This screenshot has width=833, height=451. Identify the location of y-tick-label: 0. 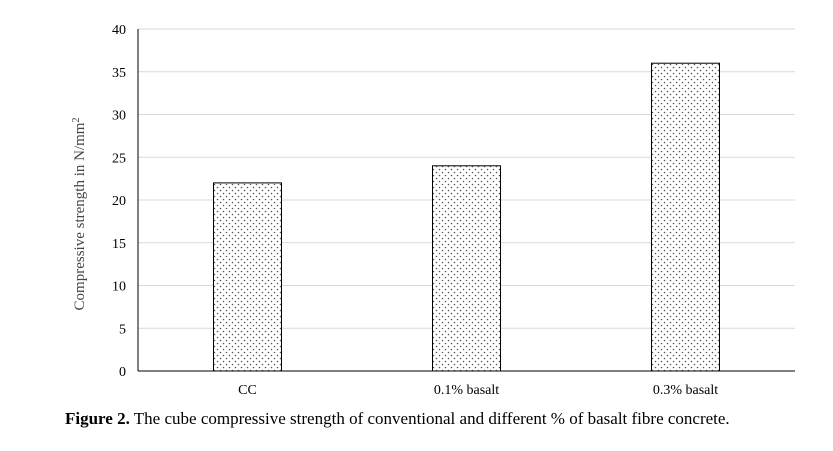
(122, 372).